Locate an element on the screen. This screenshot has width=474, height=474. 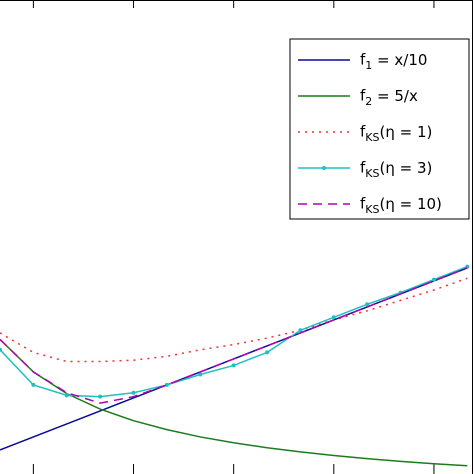
legend-marker is located at coordinates (324, 168).